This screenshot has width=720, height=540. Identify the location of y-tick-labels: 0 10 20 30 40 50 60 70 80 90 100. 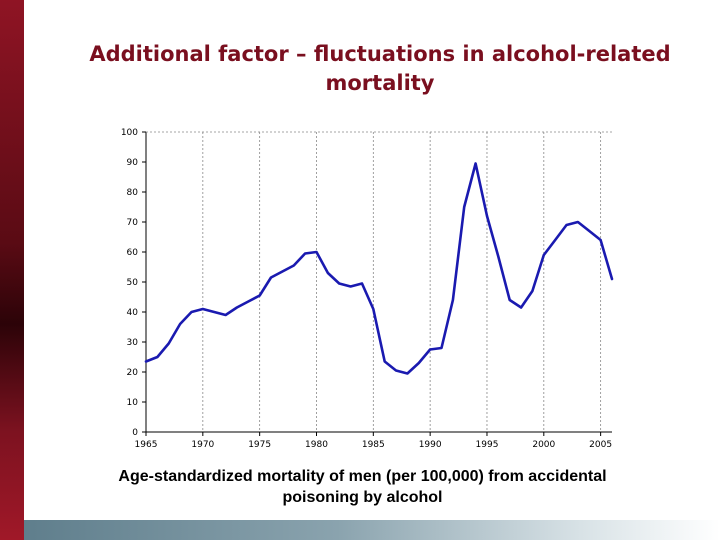
(129, 283).